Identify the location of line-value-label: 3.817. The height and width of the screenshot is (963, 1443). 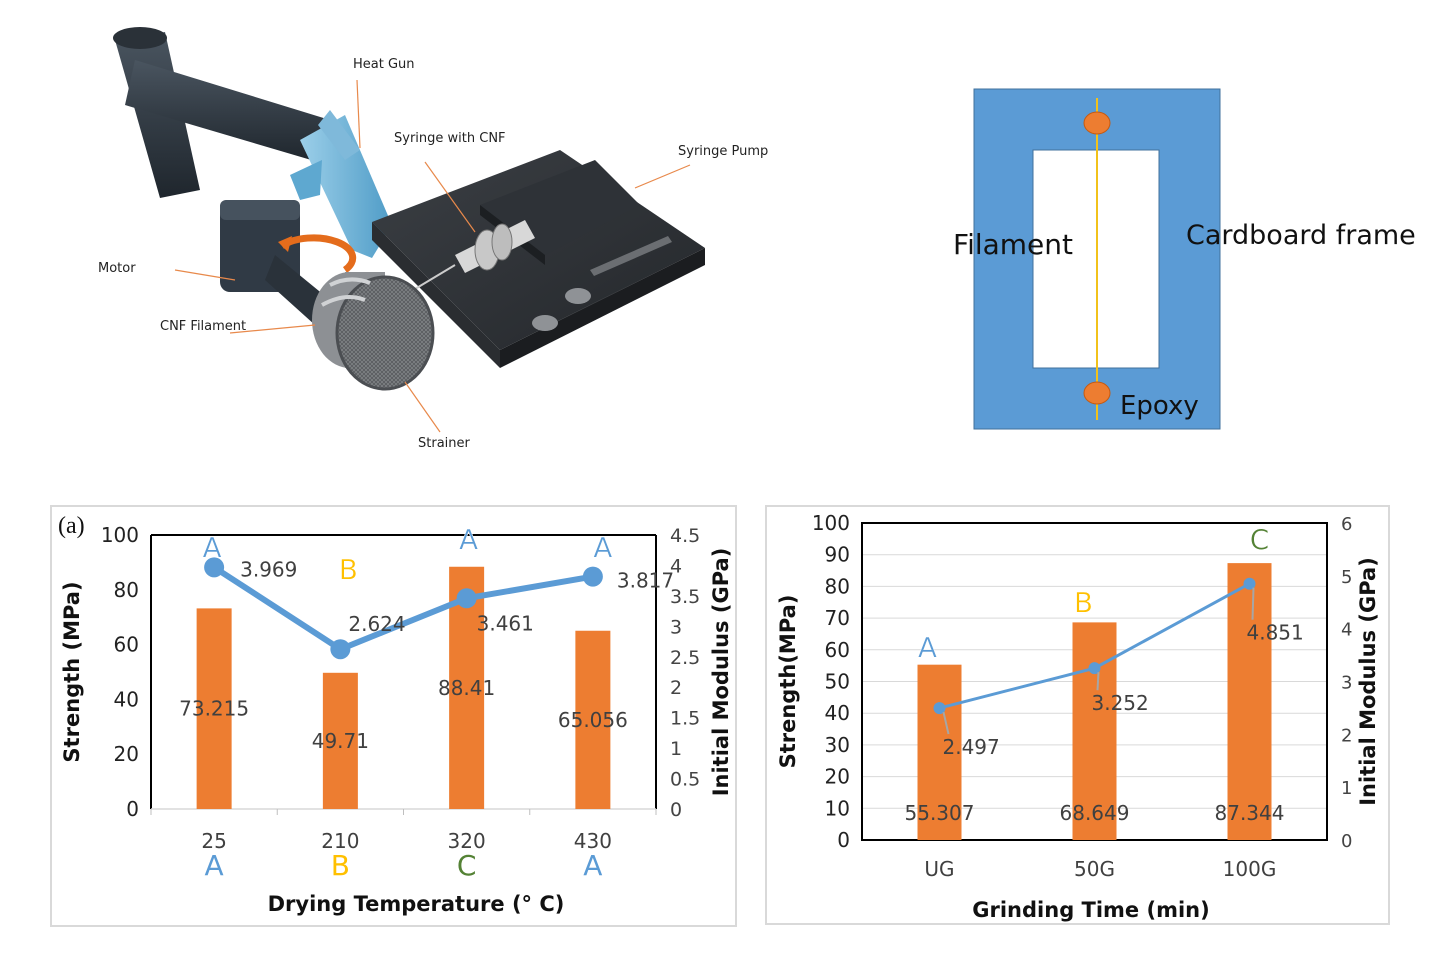
(645, 581).